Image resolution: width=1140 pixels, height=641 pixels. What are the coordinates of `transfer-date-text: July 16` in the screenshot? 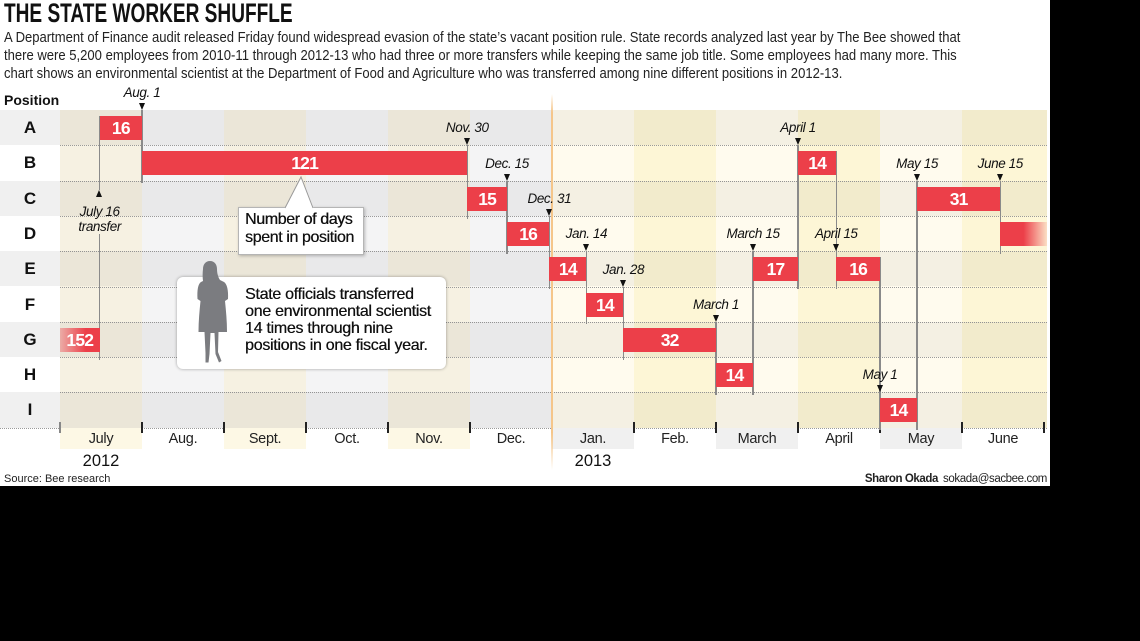 It's located at (99, 211).